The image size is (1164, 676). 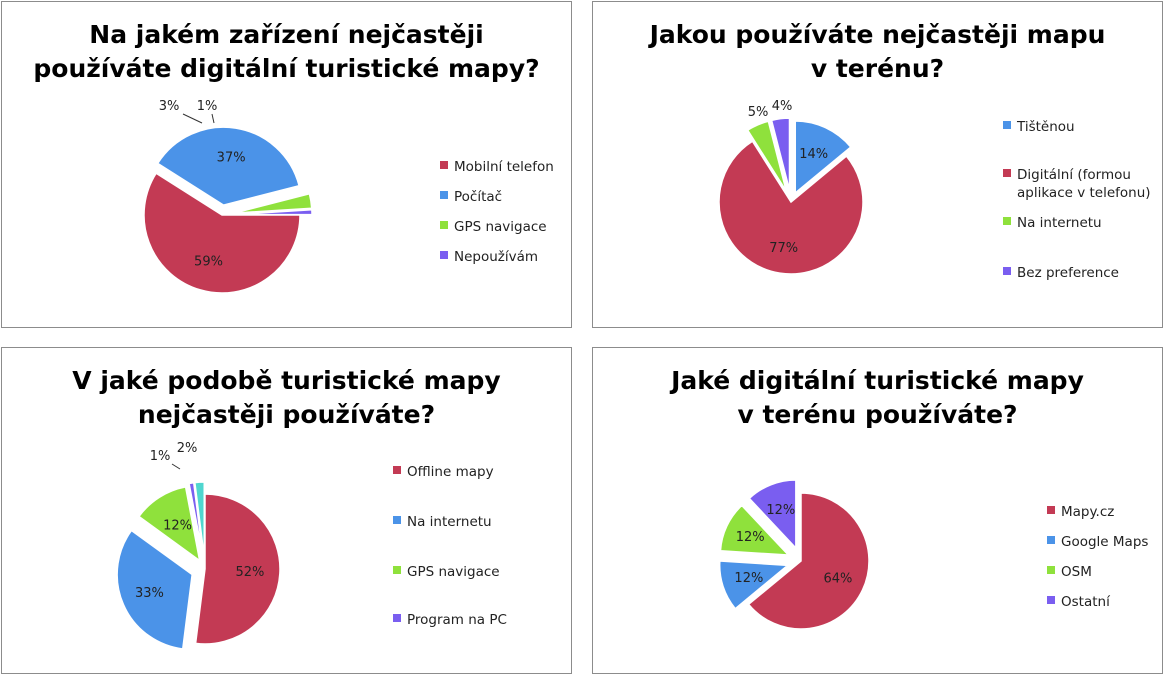 I want to click on chart-title-line-1: Na jakém zařízení nejčastěji, so click(x=286, y=34).